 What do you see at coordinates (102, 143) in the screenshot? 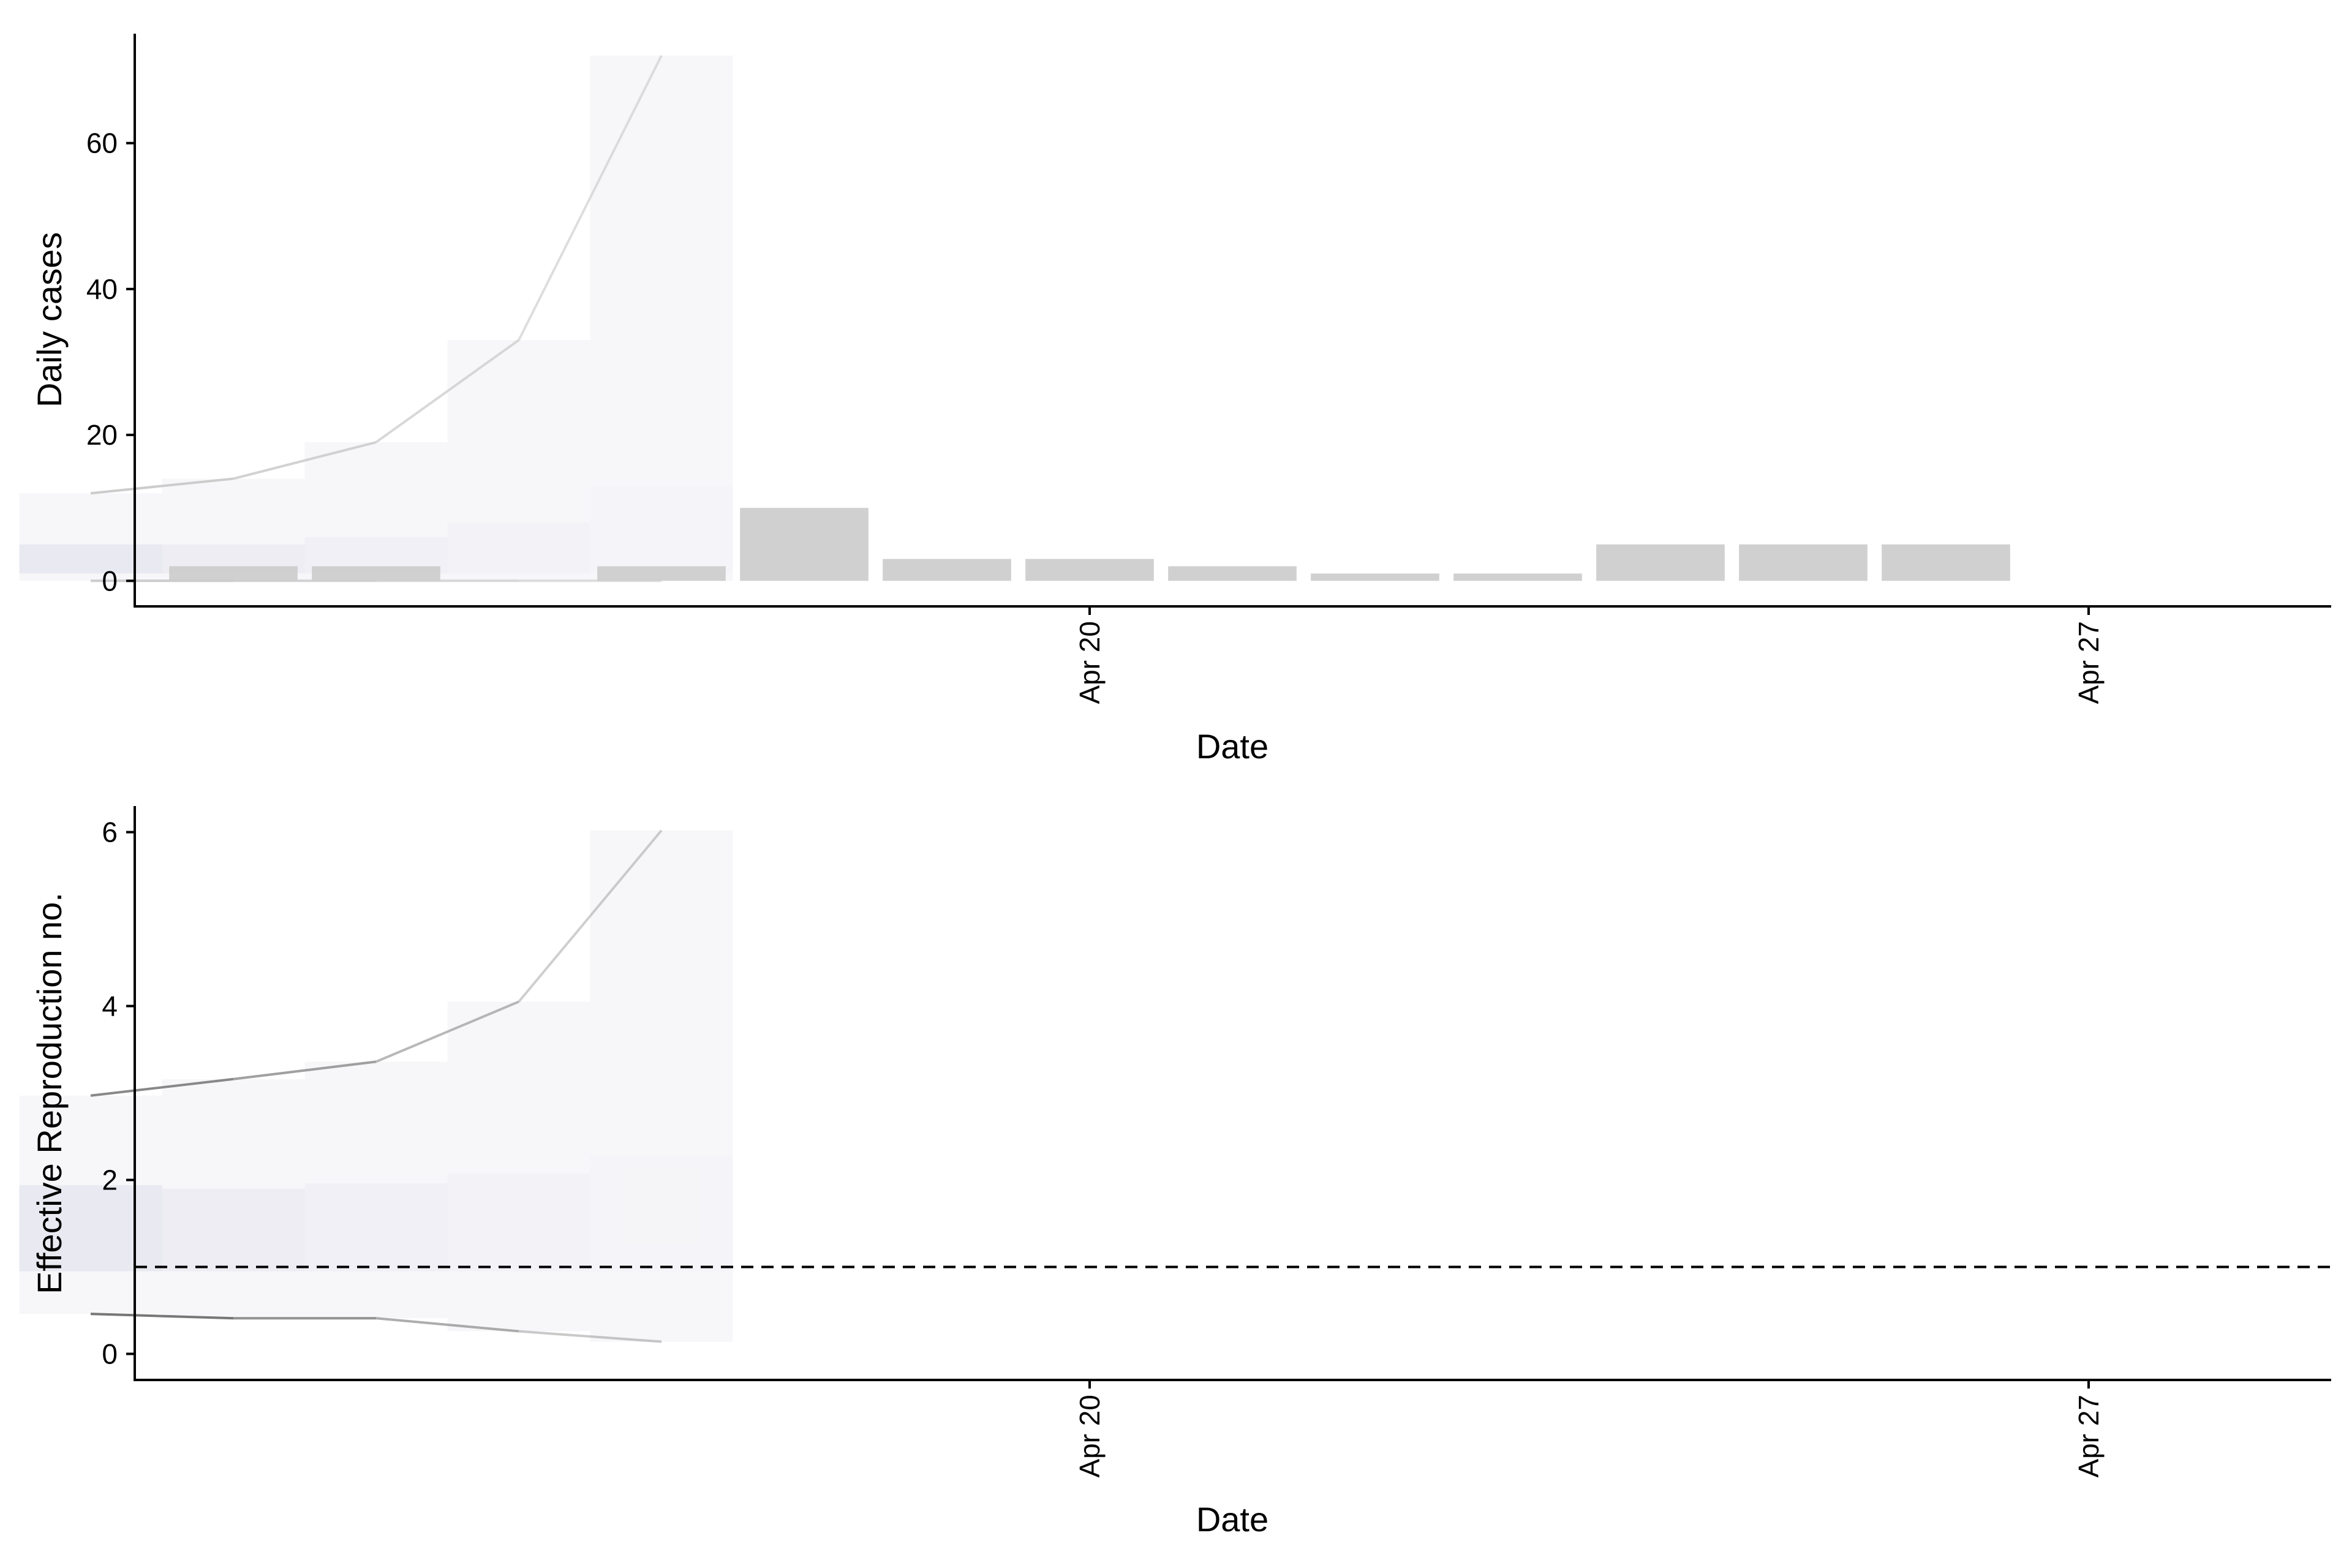
I see `y-tick-label: 60` at bounding box center [102, 143].